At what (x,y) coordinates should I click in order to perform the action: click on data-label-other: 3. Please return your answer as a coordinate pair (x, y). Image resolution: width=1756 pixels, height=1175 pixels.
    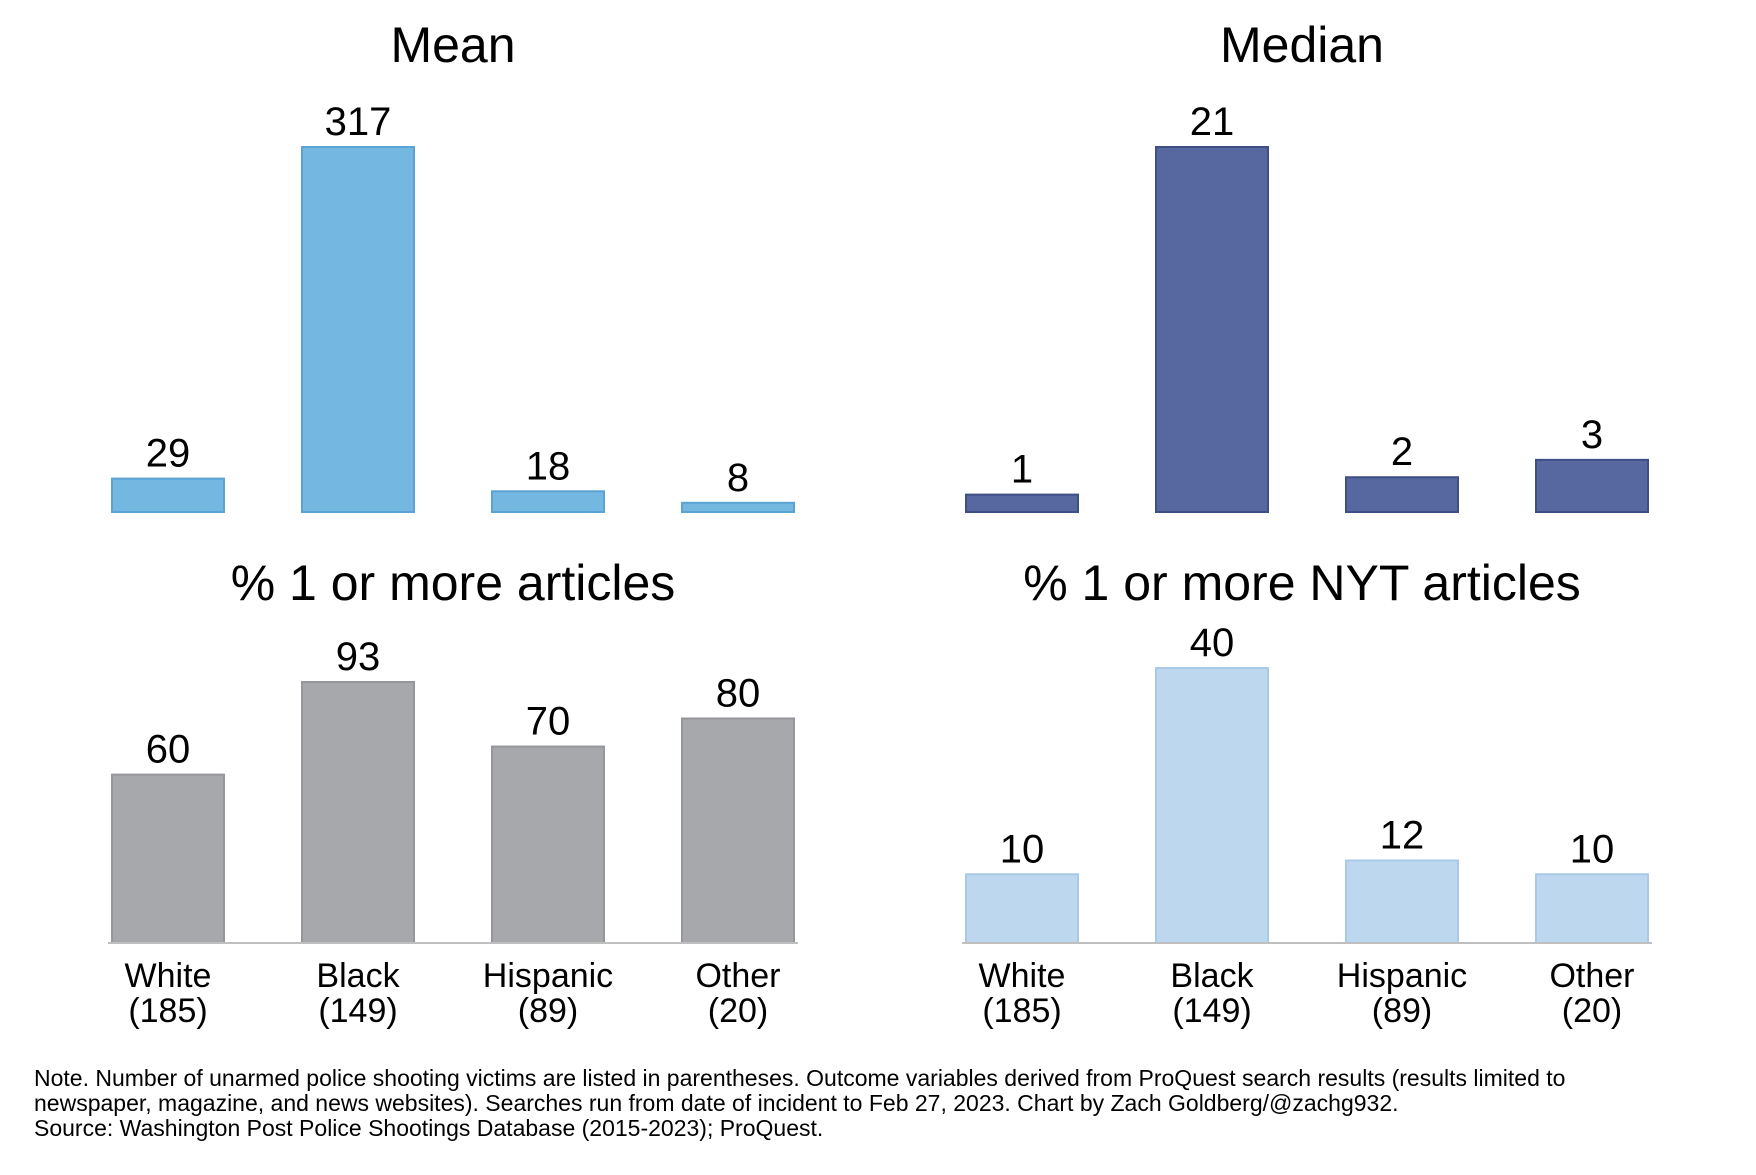
    Looking at the image, I should click on (1592, 435).